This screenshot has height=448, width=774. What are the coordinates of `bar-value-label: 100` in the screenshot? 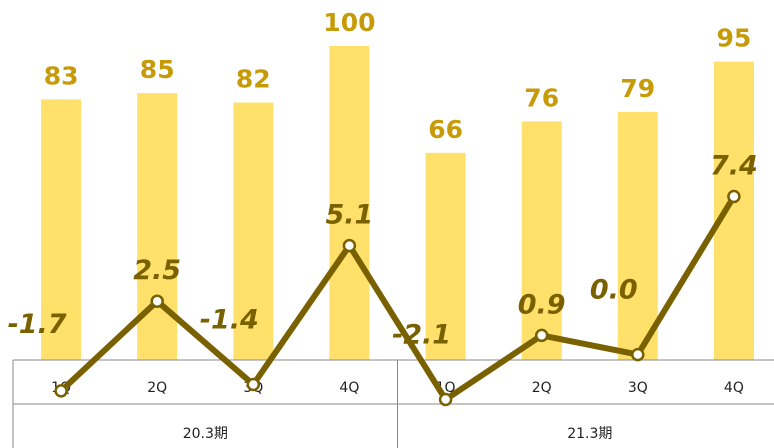 It's located at (349, 22).